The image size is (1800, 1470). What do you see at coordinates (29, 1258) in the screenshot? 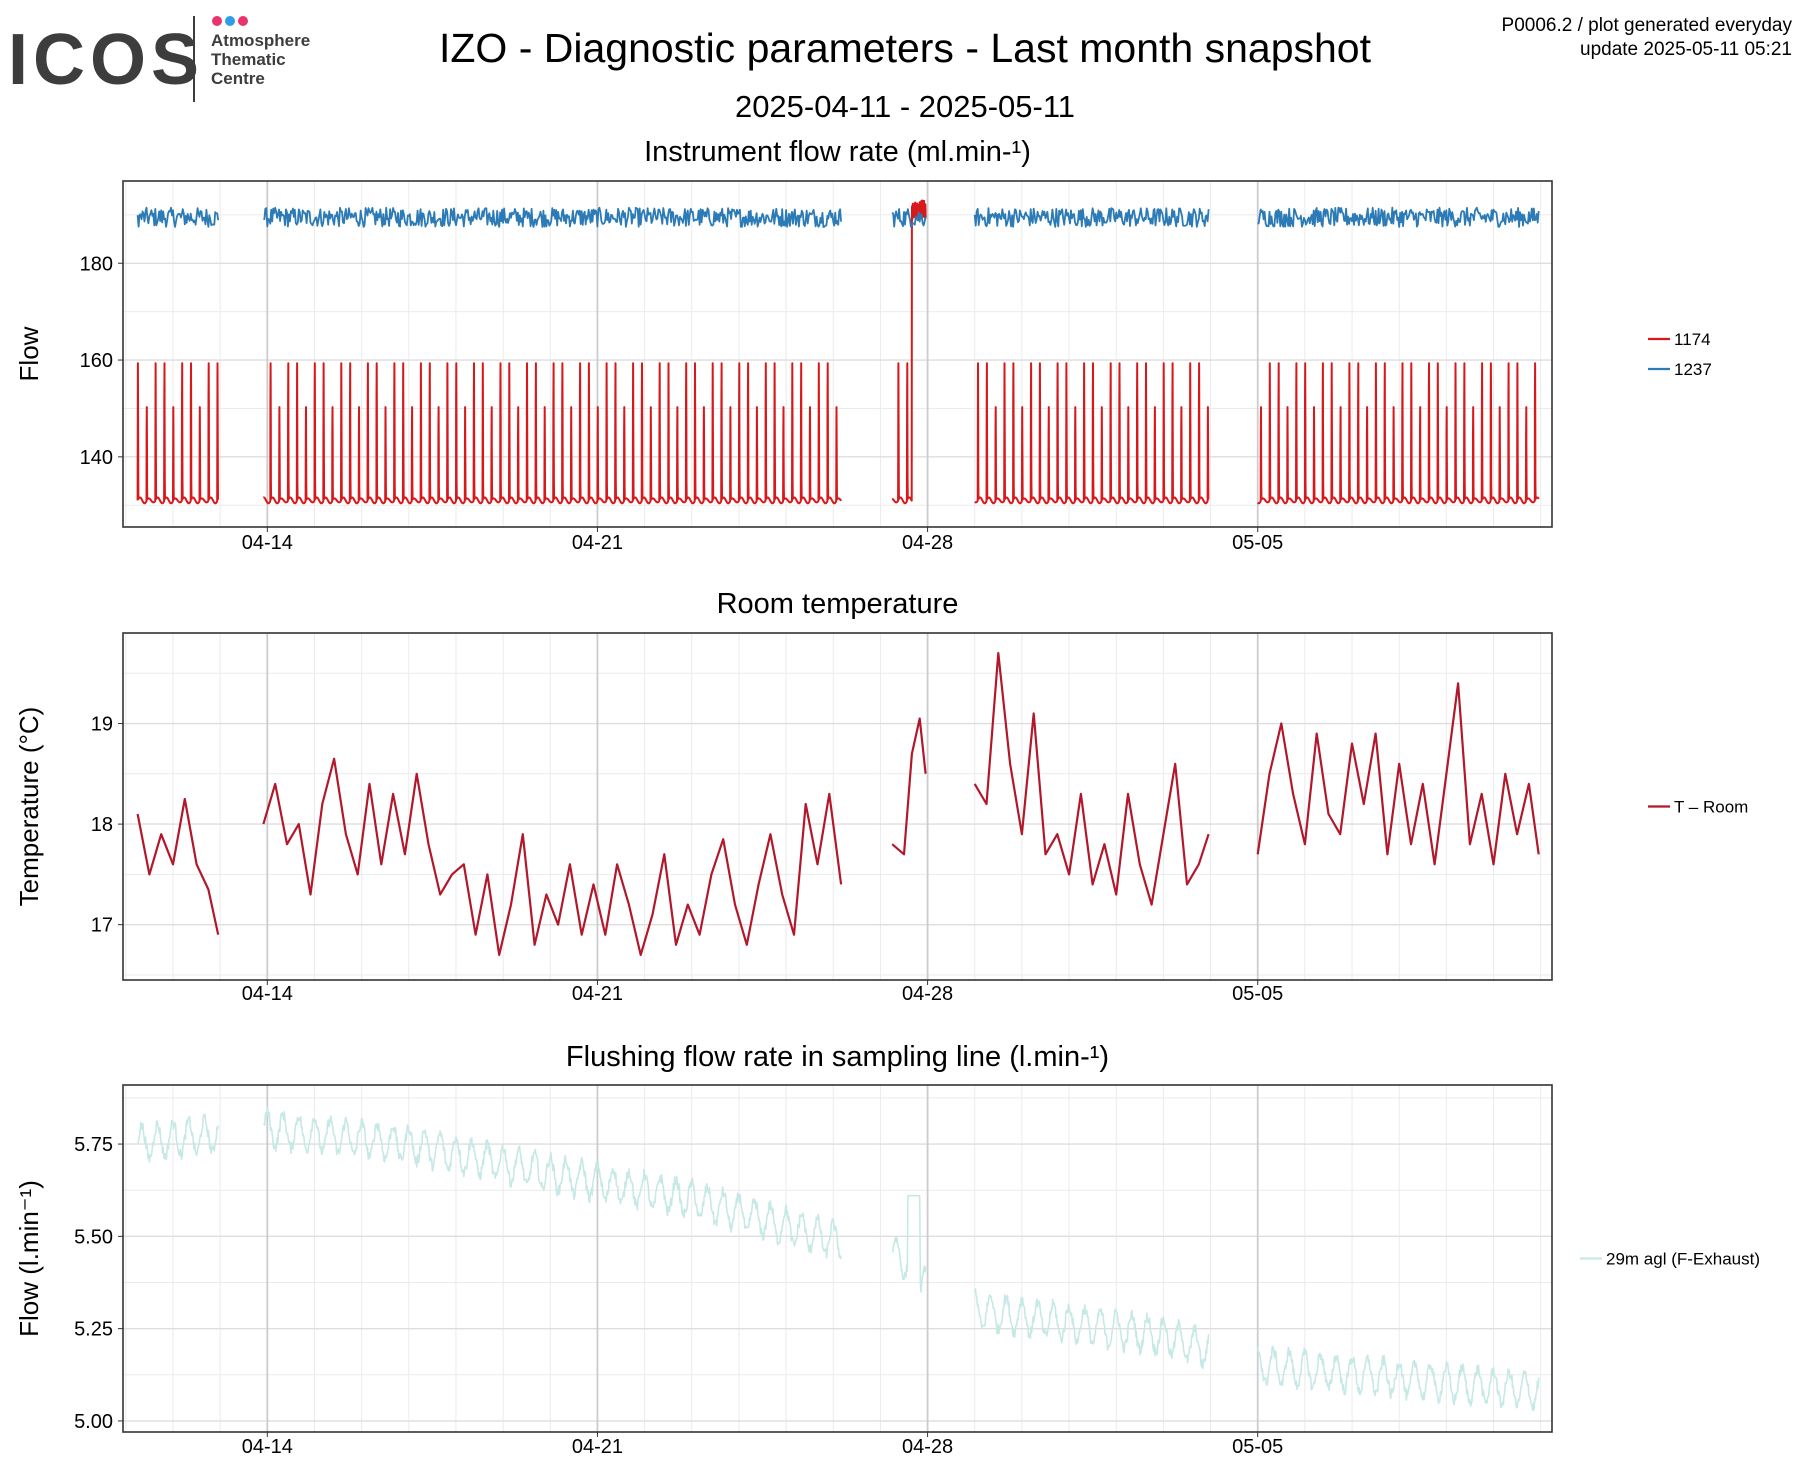
I see `y-axis-label: Flow (l.min⁻¹)` at bounding box center [29, 1258].